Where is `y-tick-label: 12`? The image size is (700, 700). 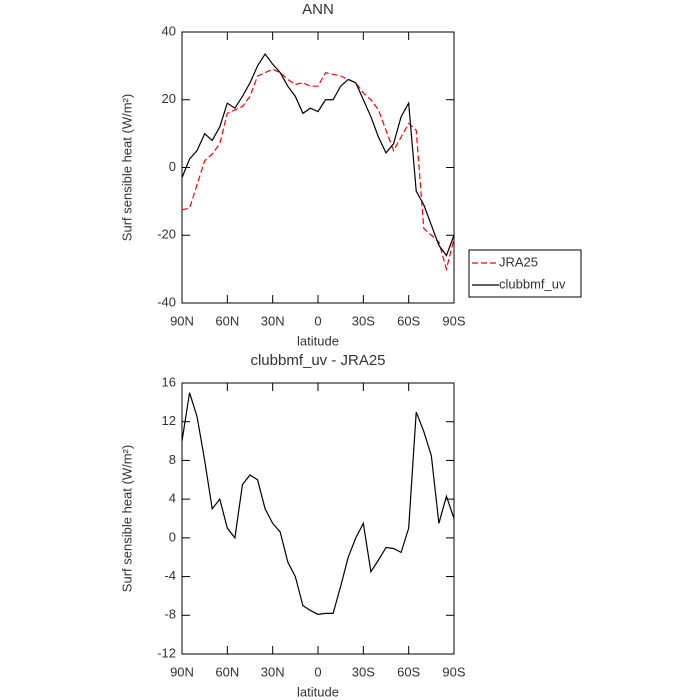 y-tick-label: 12 is located at coordinates (169, 420).